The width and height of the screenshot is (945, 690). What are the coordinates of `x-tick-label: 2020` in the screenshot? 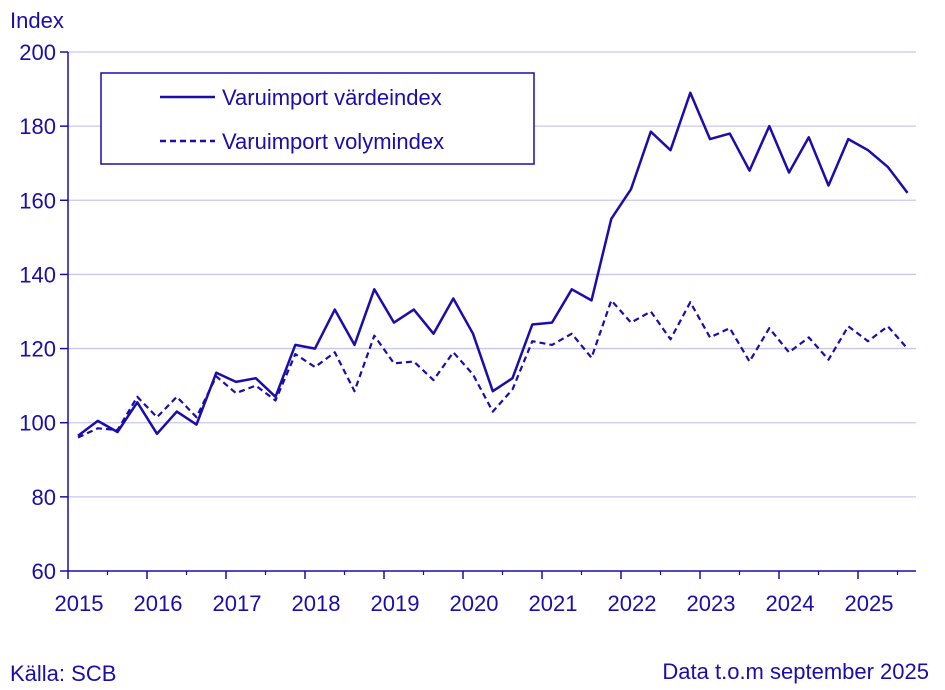 It's located at (474, 603).